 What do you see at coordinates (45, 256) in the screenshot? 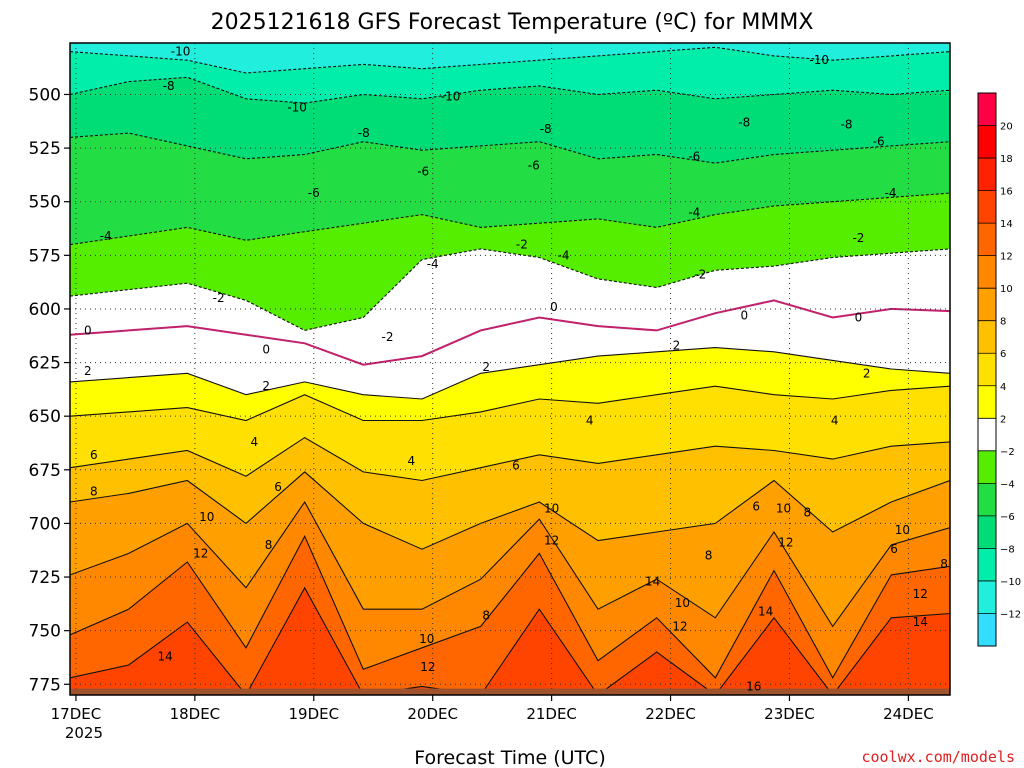
I see `y-tick-label: 575` at bounding box center [45, 256].